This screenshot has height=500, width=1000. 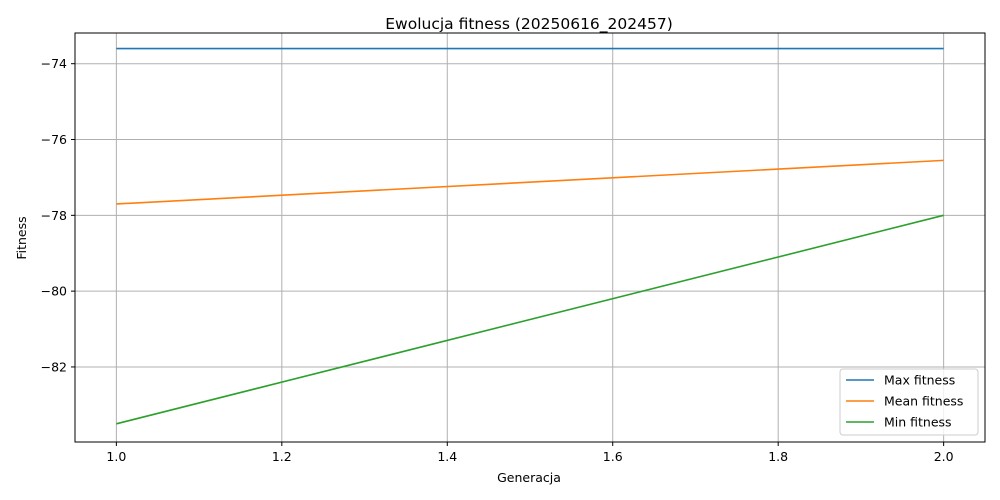 I want to click on x-tick-label: 2.0, so click(x=944, y=456).